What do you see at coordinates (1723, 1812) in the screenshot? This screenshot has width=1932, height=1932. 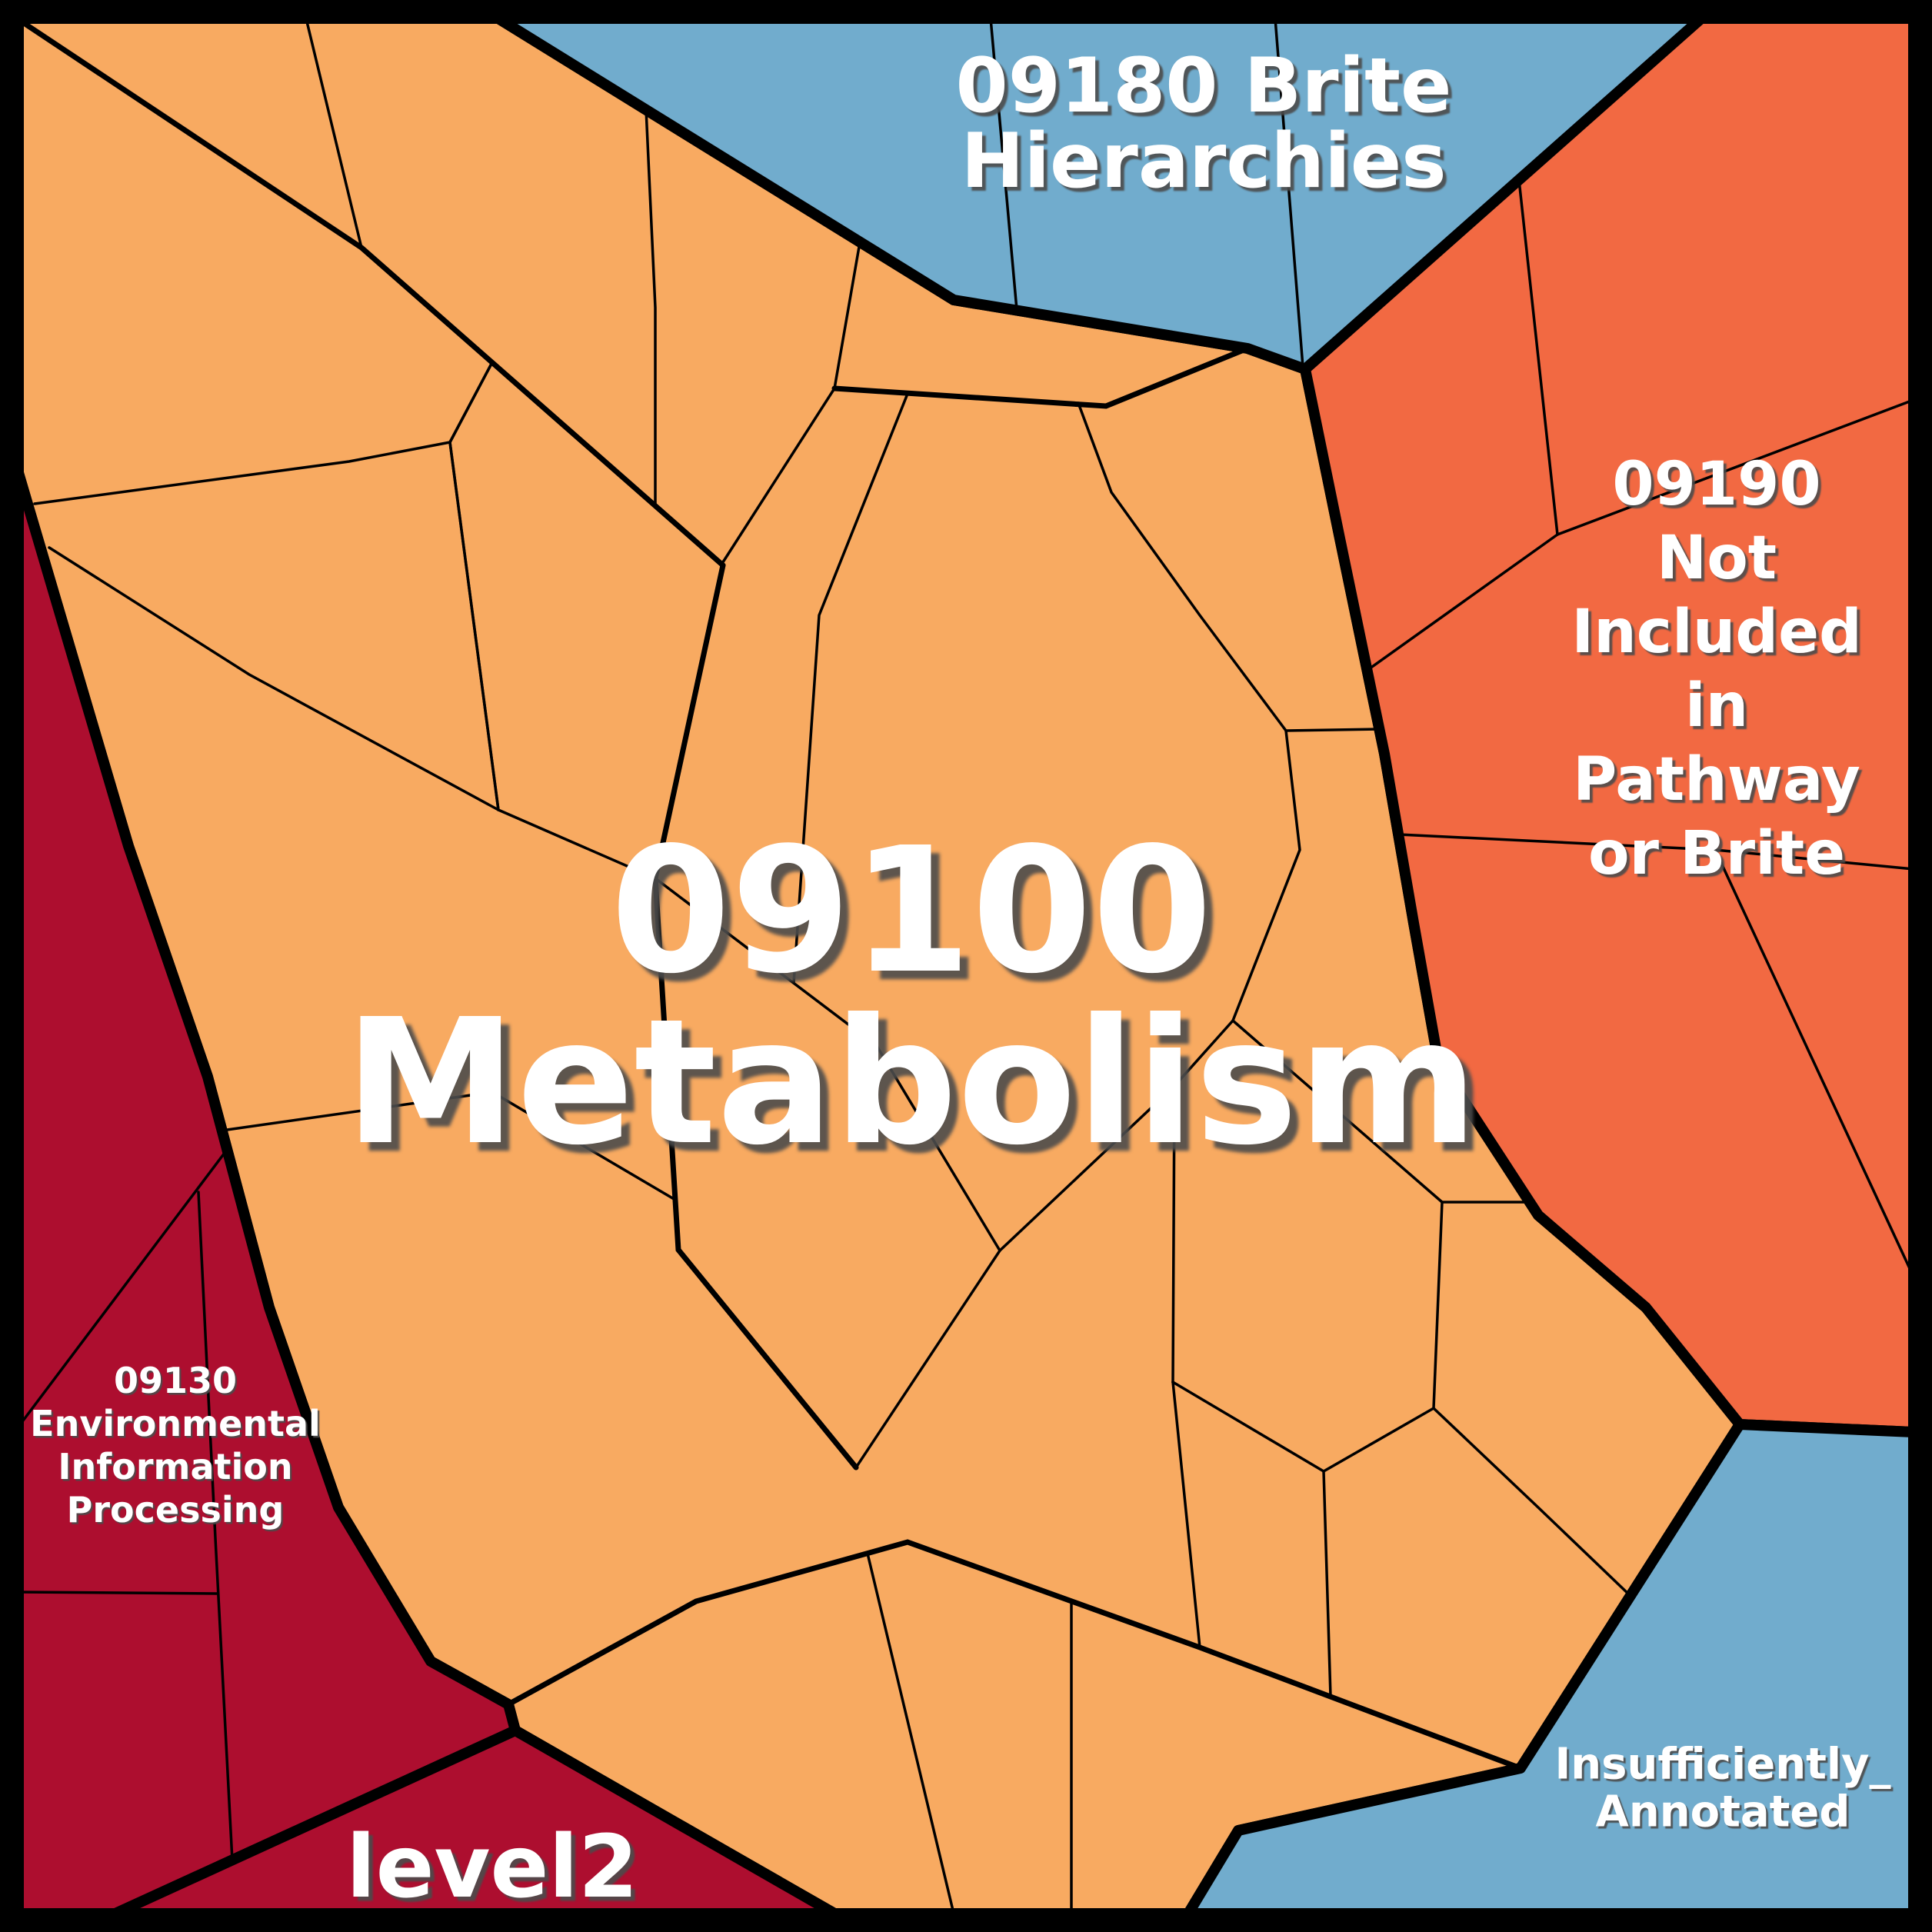 I see `insufficiently-label-line2: Annotated` at bounding box center [1723, 1812].